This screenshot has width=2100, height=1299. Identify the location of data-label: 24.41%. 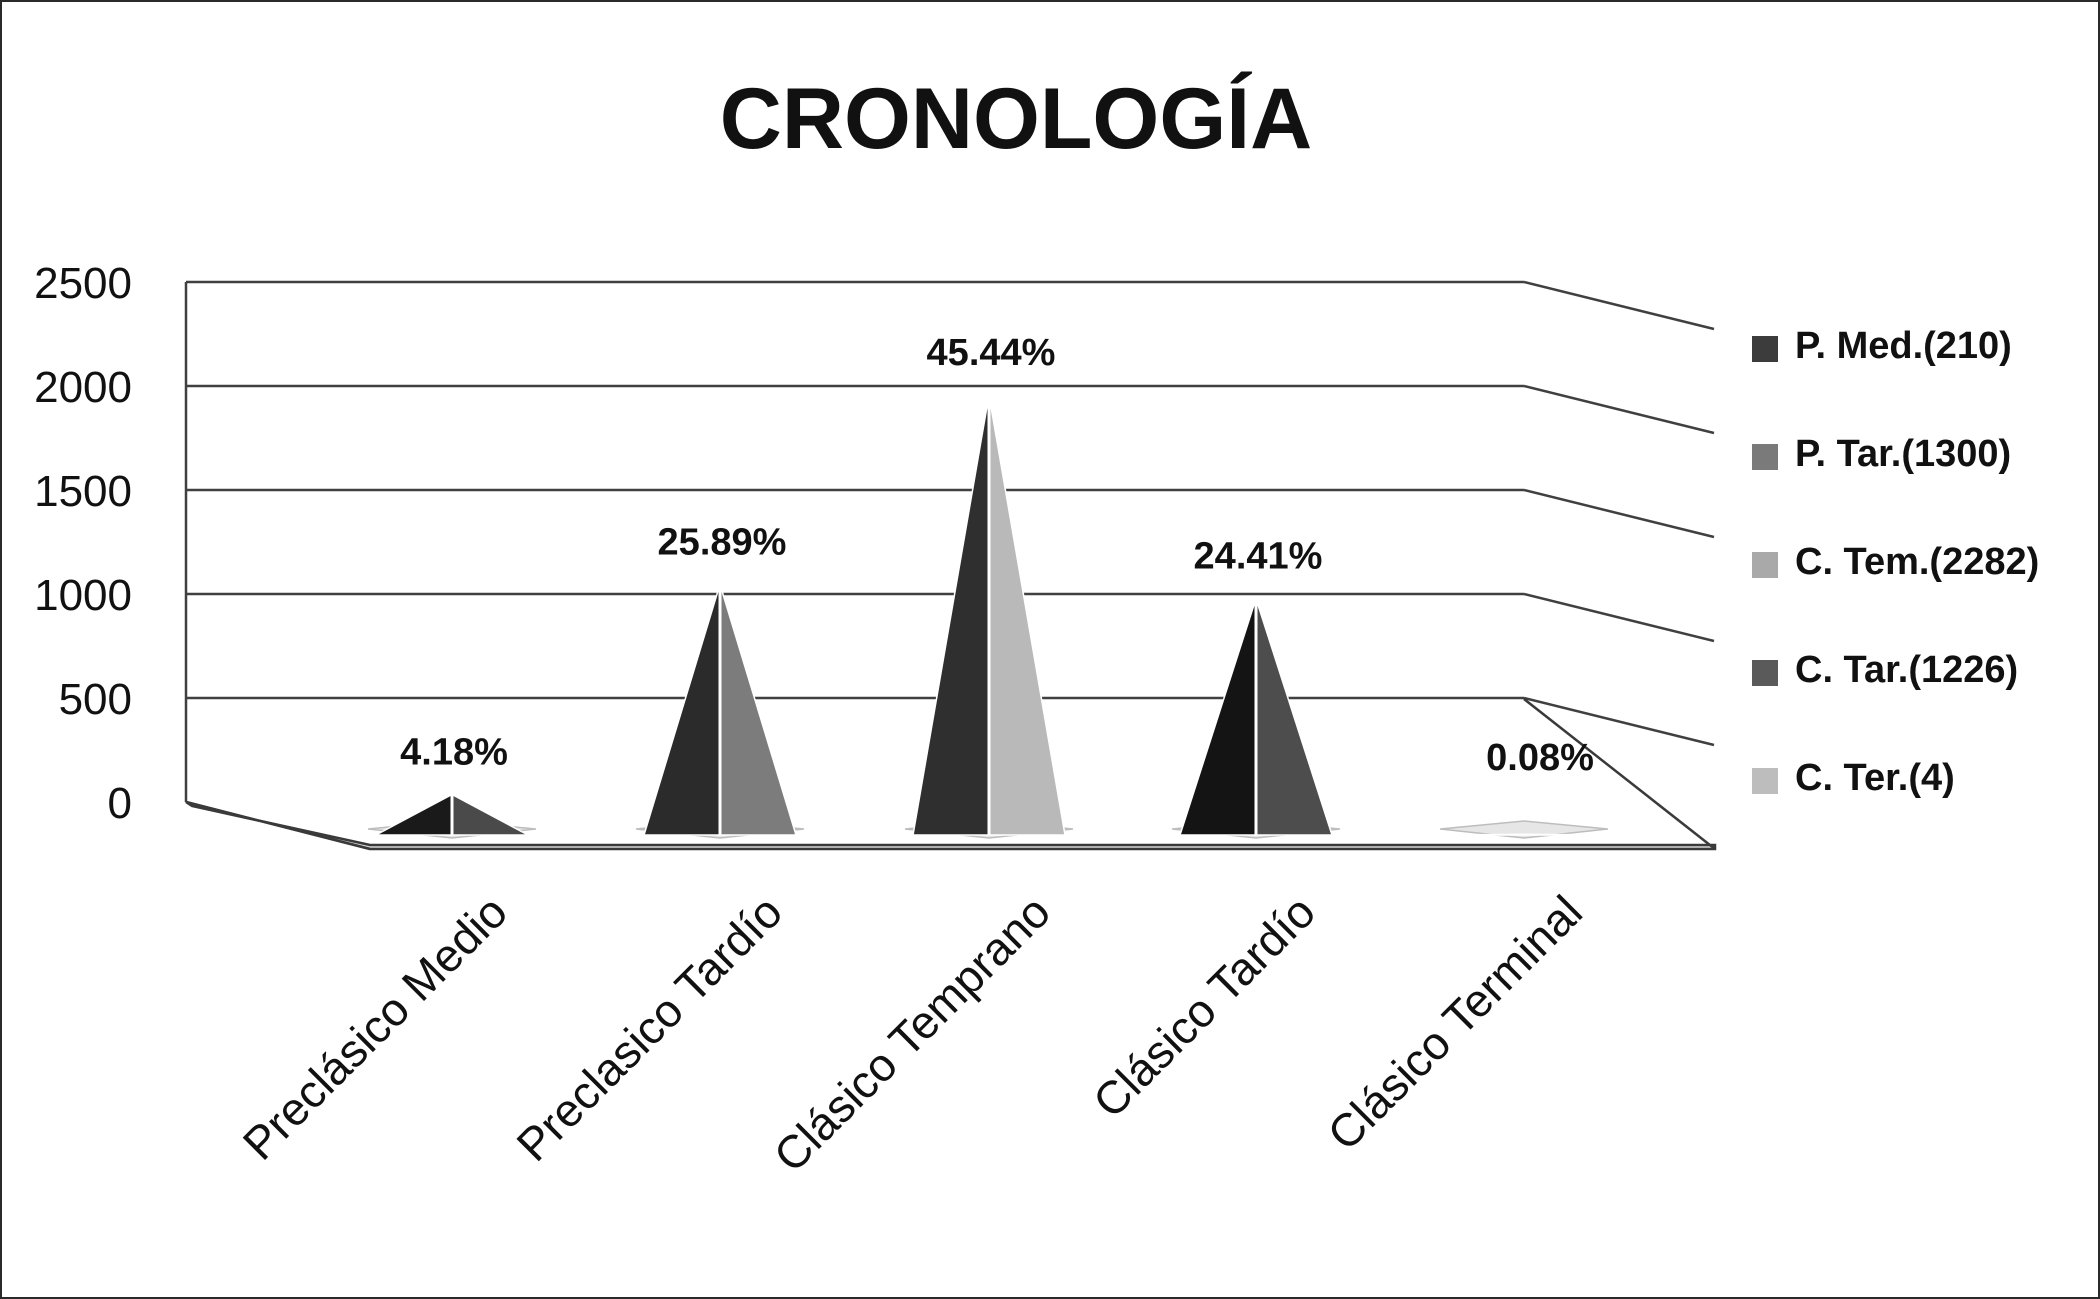
(1258, 557).